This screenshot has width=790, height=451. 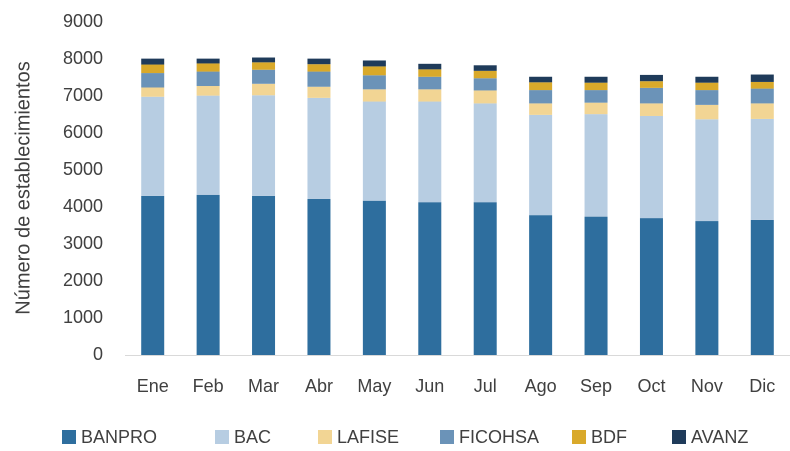 What do you see at coordinates (83, 95) in the screenshot?
I see `y-tick-label: 7000` at bounding box center [83, 95].